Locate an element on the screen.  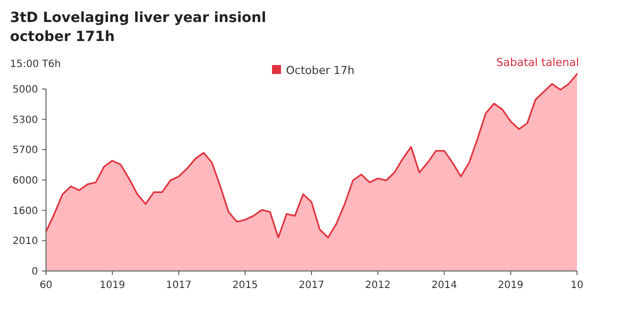
x-tick-label: 1017 is located at coordinates (179, 285).